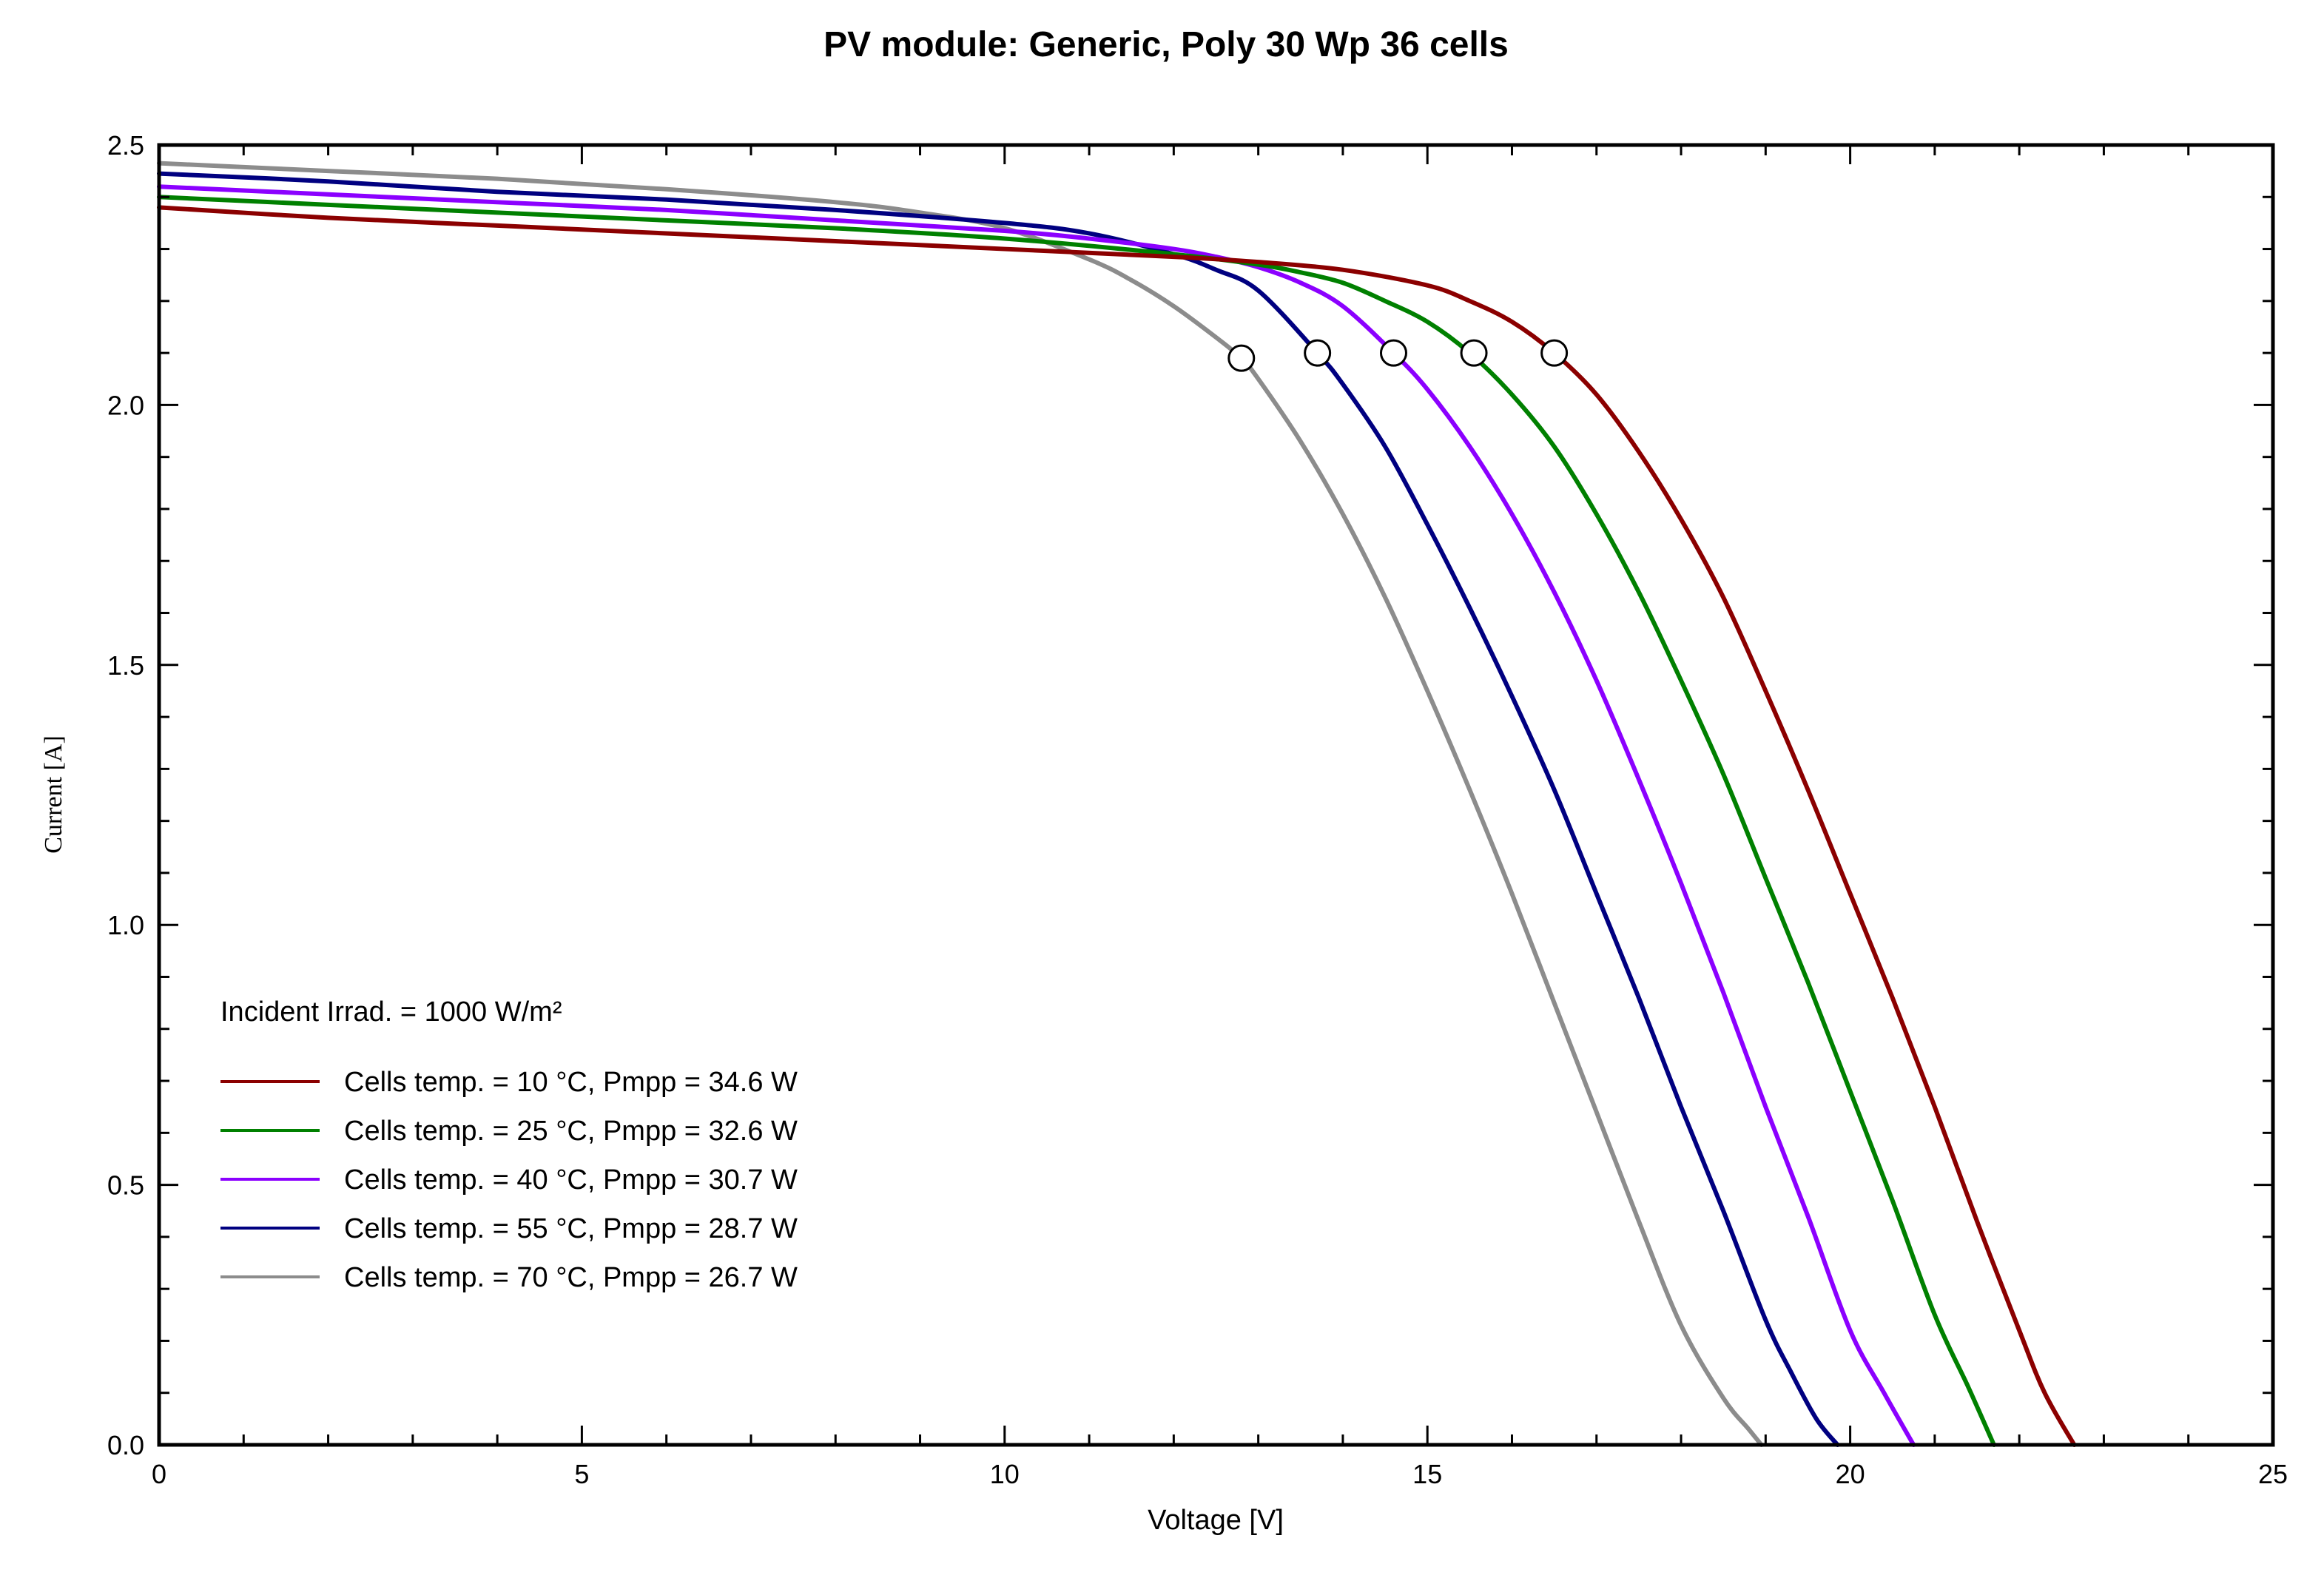  I want to click on legend-label-0: Cells temp. = 10 °C, Pmpp = 34.6 W, so click(571, 1082).